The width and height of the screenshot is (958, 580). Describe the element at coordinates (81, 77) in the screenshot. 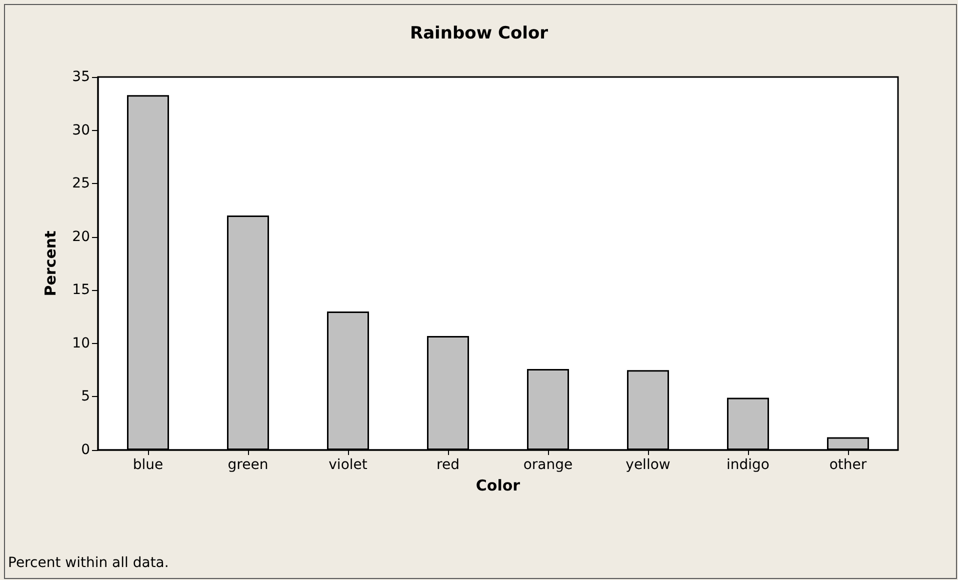

I see `y-tick-label: 35` at that location.